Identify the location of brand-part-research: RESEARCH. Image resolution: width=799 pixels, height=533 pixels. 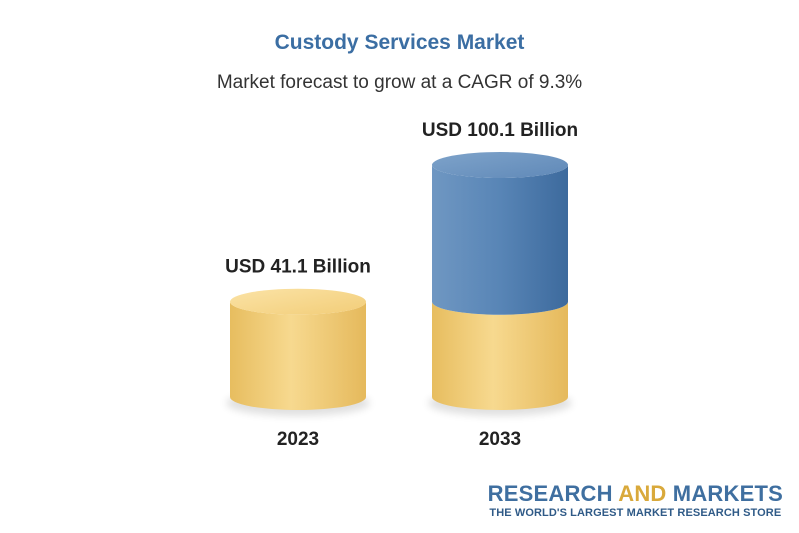
(553, 493).